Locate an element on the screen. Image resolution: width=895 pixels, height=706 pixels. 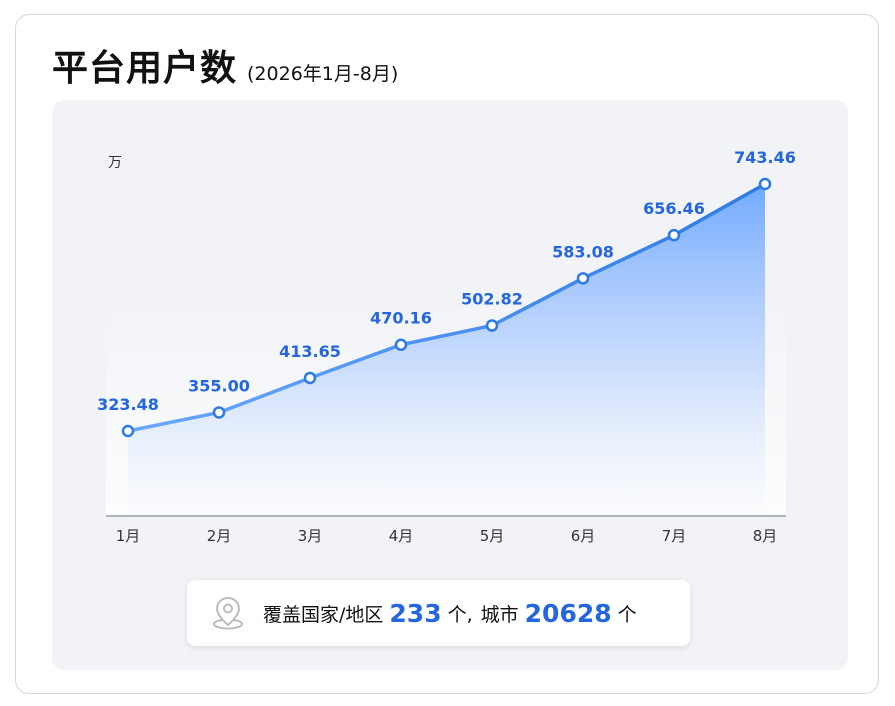
x-tick-label: 5月 is located at coordinates (492, 536).